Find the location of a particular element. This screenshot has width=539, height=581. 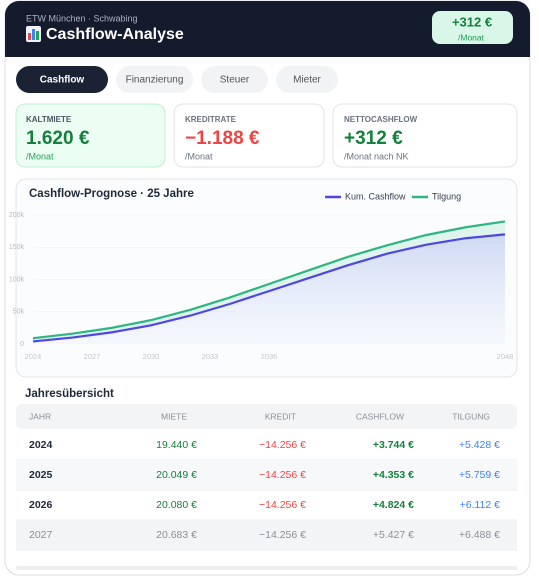

y-tick-label: 50k is located at coordinates (19, 312).